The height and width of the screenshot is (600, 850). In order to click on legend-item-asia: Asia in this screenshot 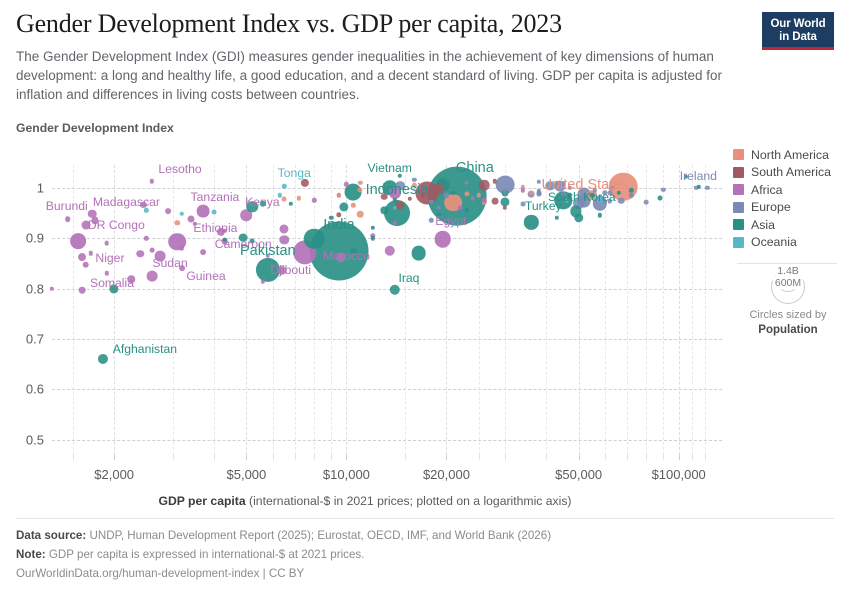, I will do `click(788, 225)`.